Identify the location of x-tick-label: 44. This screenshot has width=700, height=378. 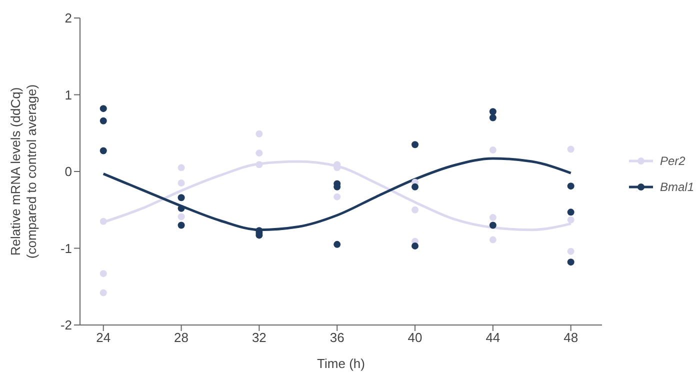
(493, 338).